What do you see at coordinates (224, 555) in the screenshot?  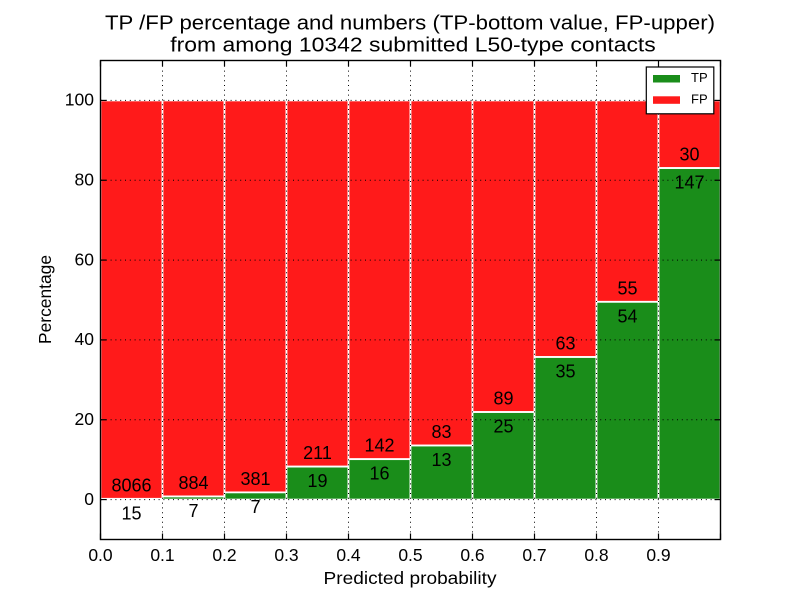 I see `svg-text: 0.2` at bounding box center [224, 555].